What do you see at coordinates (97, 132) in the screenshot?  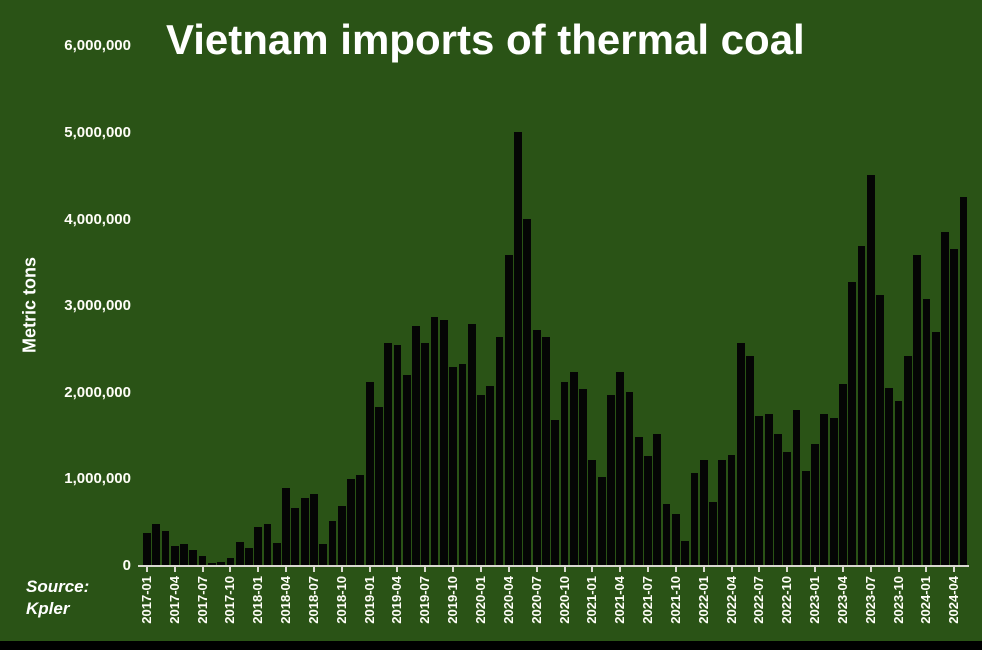 I see `y-axis-label: 5,000,000` at bounding box center [97, 132].